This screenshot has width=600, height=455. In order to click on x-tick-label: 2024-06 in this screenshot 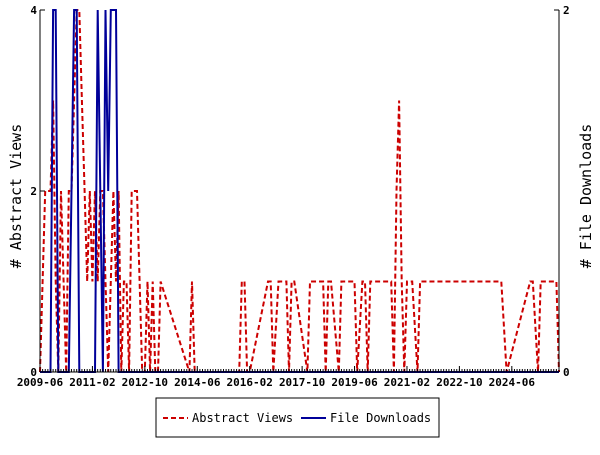, I will do `click(512, 382)`.